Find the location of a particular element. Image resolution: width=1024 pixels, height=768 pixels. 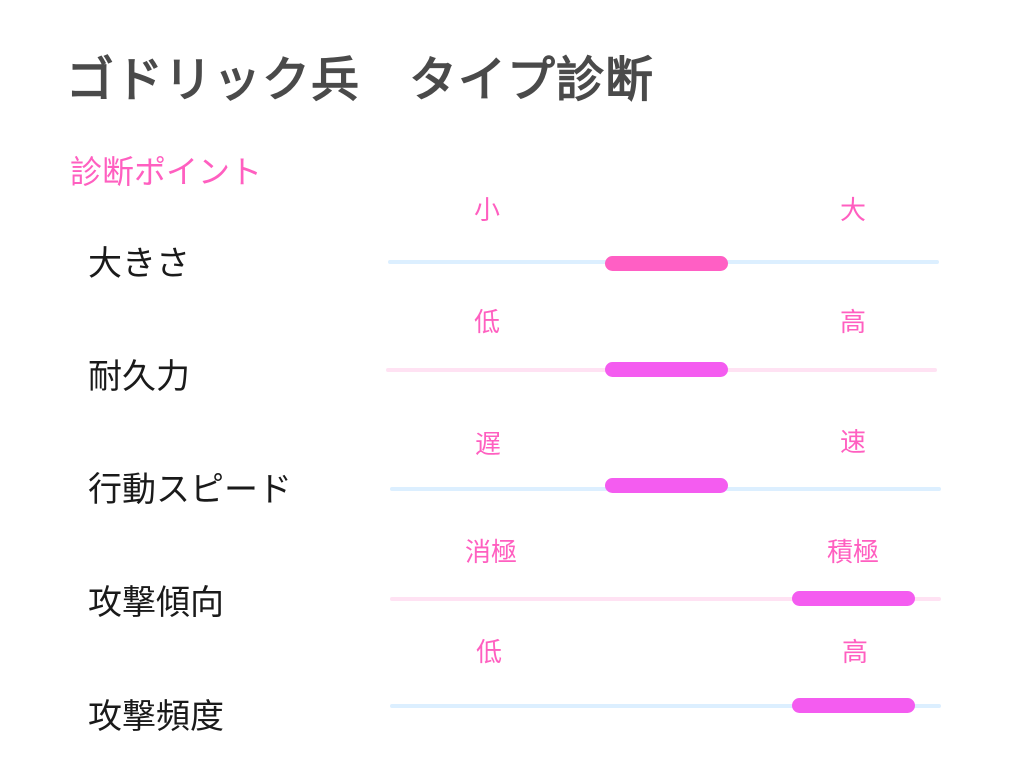

scale-row-attack-tendency: 消極 積極 攻撃傾向 is located at coordinates (512, 585).